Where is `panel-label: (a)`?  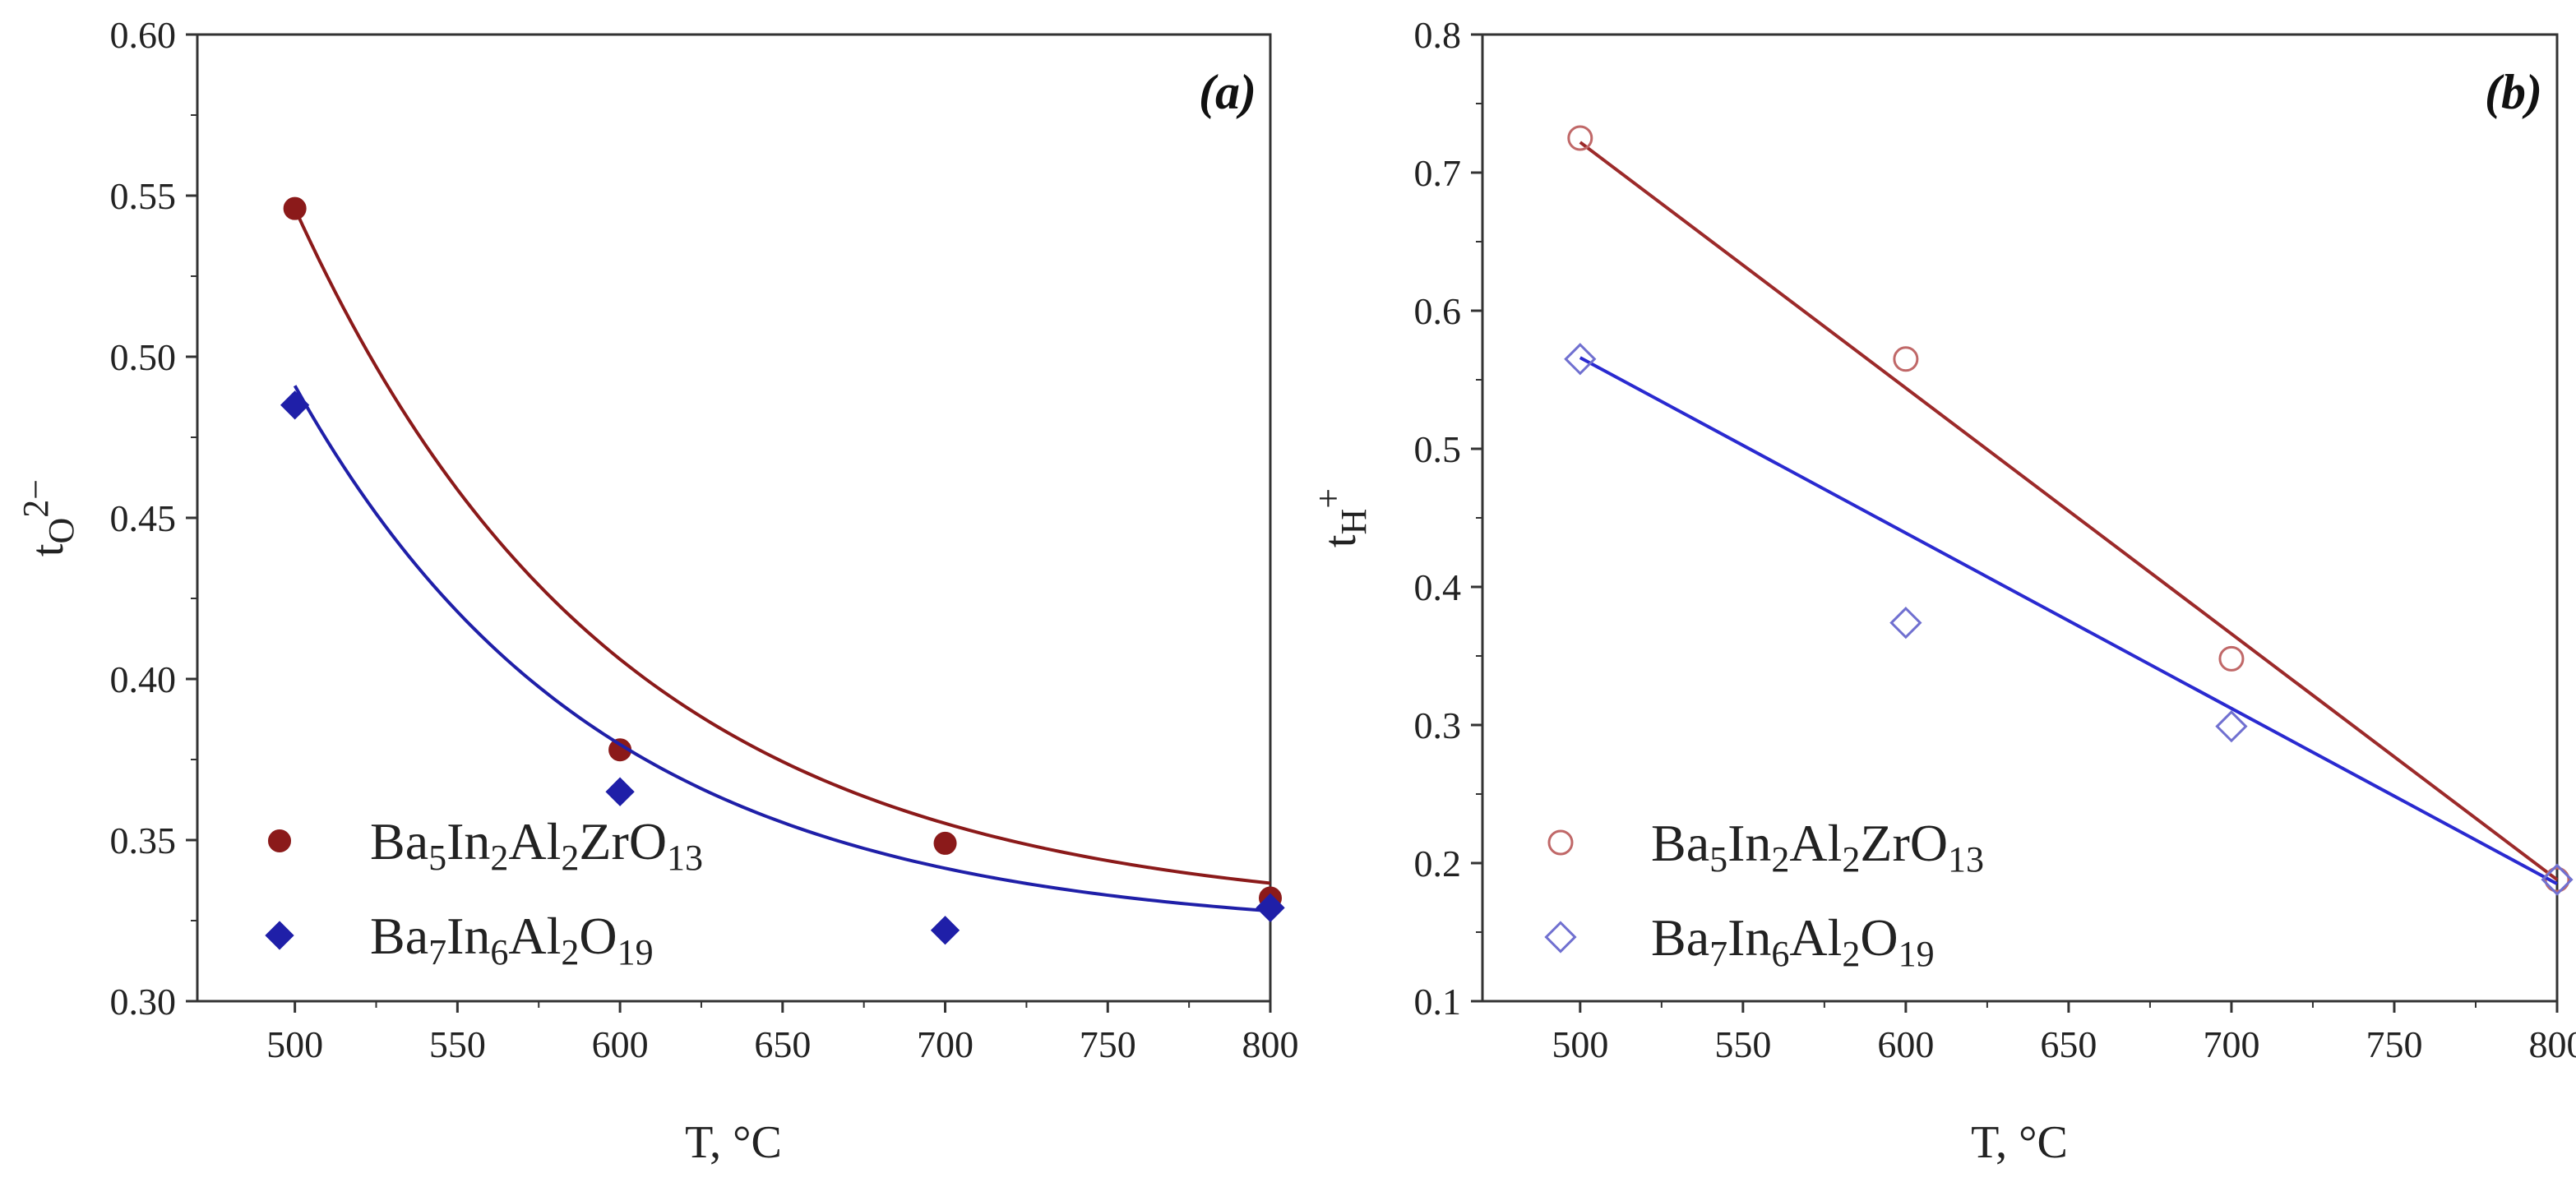 panel-label: (a) is located at coordinates (1227, 92).